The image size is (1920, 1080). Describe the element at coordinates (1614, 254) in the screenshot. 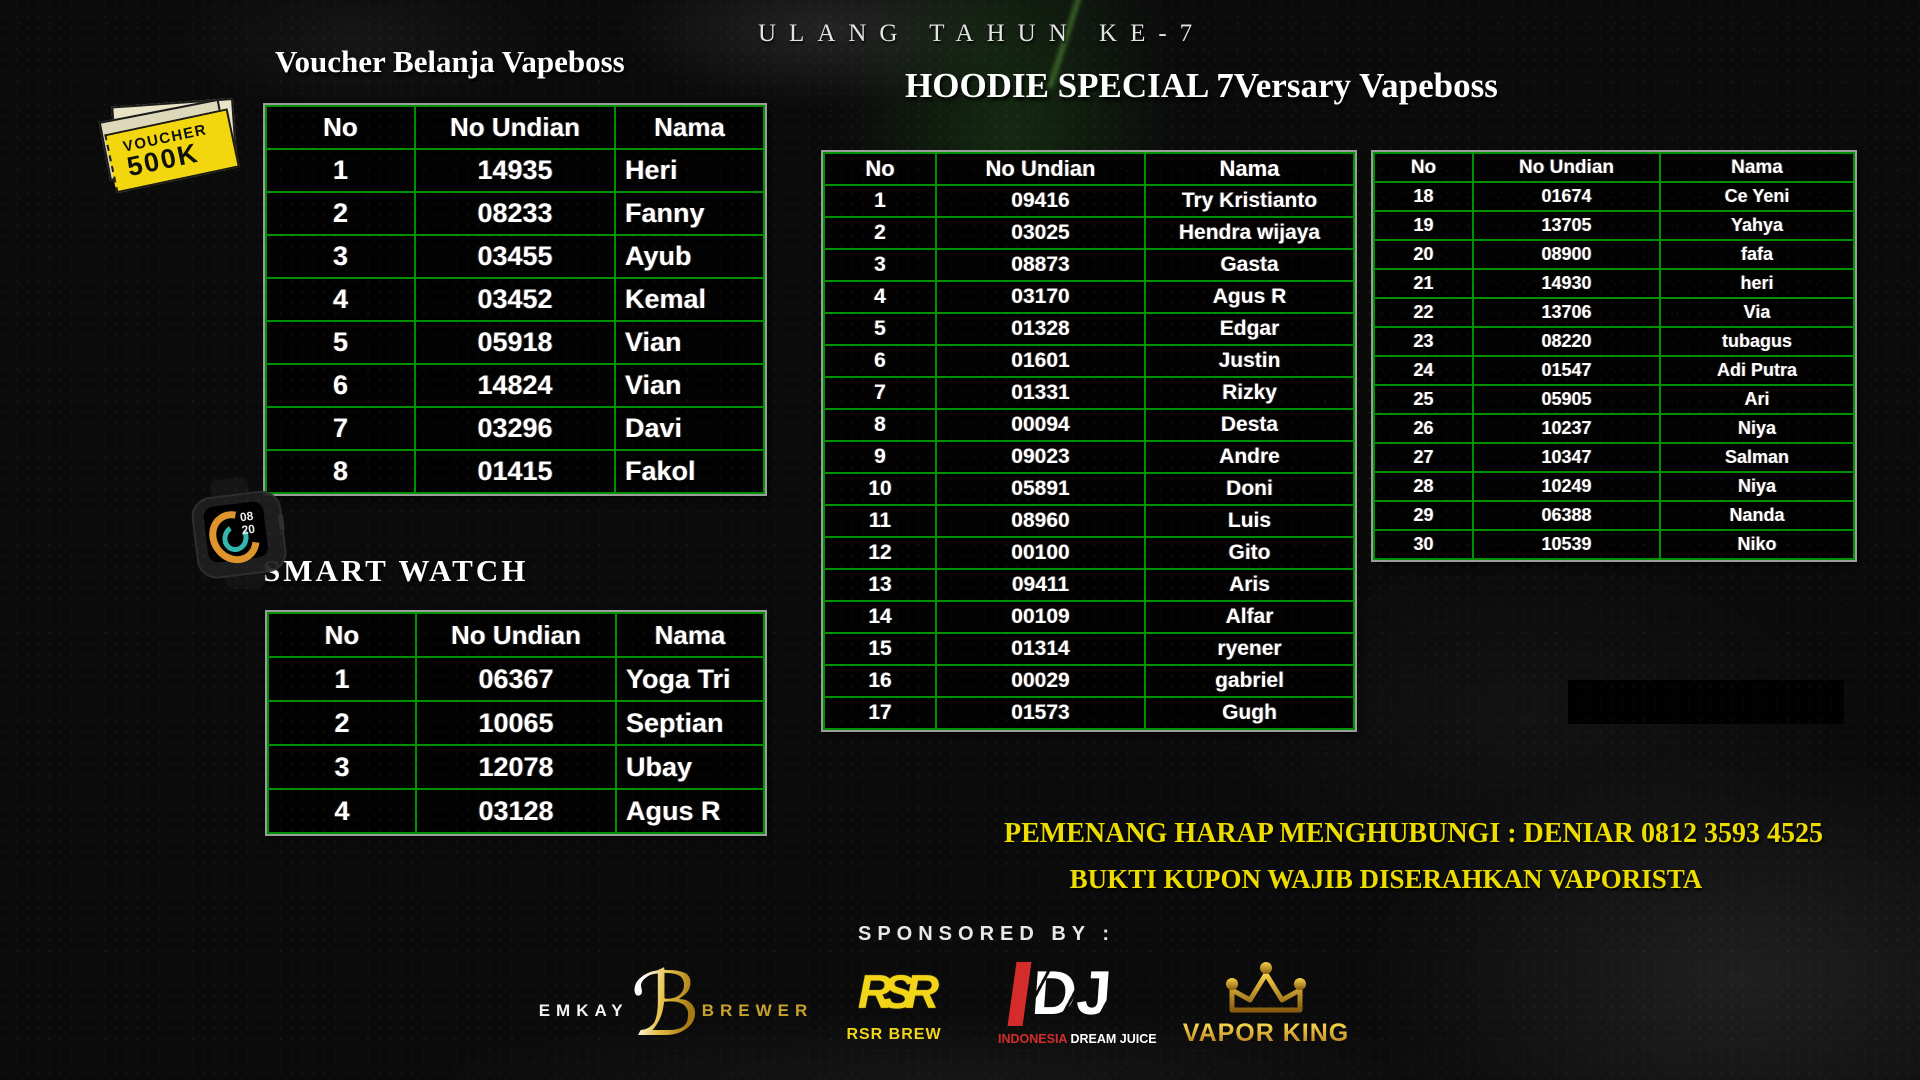

I see `table-row: 20 08900 fafa` at that location.